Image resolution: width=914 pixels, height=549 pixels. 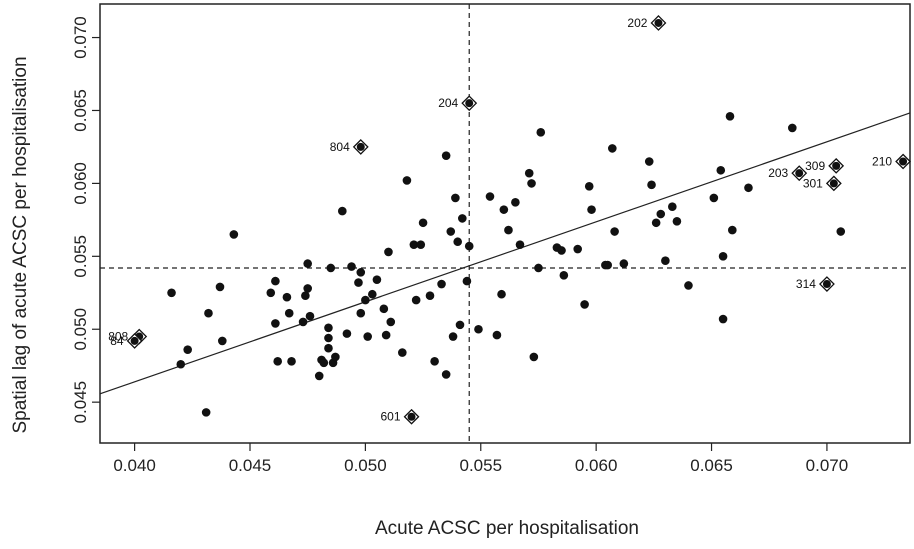 What do you see at coordinates (827, 465) in the screenshot?
I see `x-tick-label: 0.070` at bounding box center [827, 465].